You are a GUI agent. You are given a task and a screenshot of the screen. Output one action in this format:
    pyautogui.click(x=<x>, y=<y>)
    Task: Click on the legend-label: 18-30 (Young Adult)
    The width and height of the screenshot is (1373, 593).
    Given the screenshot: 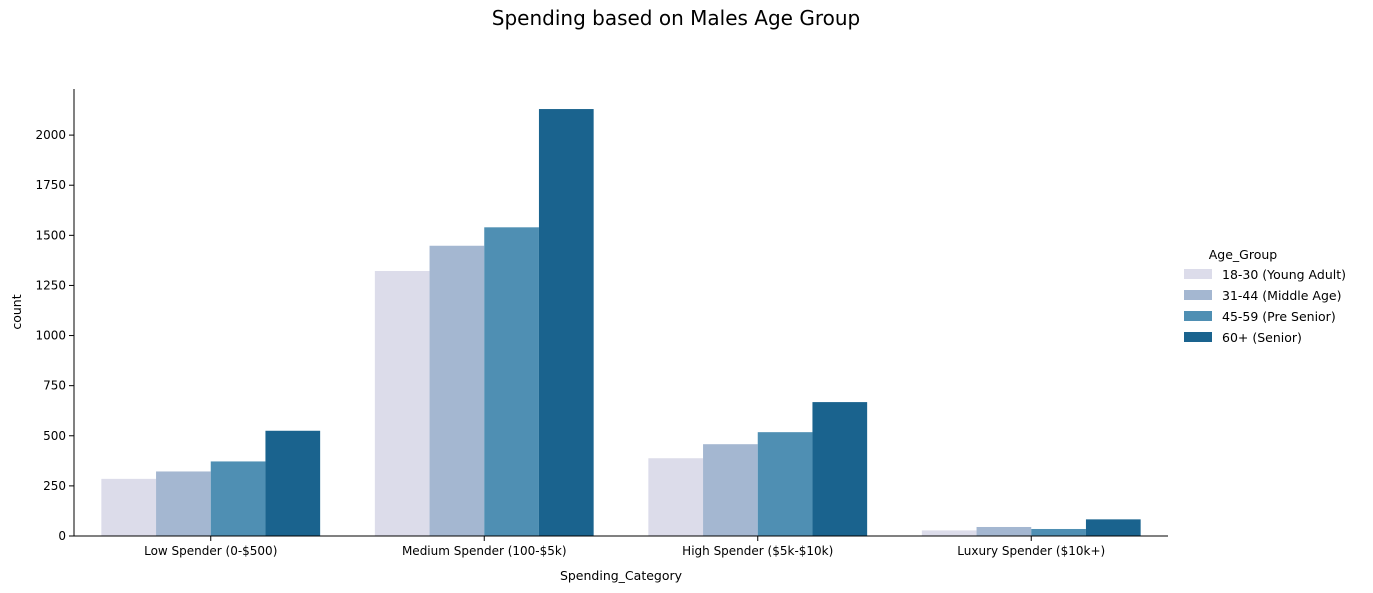 What is the action you would take?
    pyautogui.click(x=1284, y=274)
    